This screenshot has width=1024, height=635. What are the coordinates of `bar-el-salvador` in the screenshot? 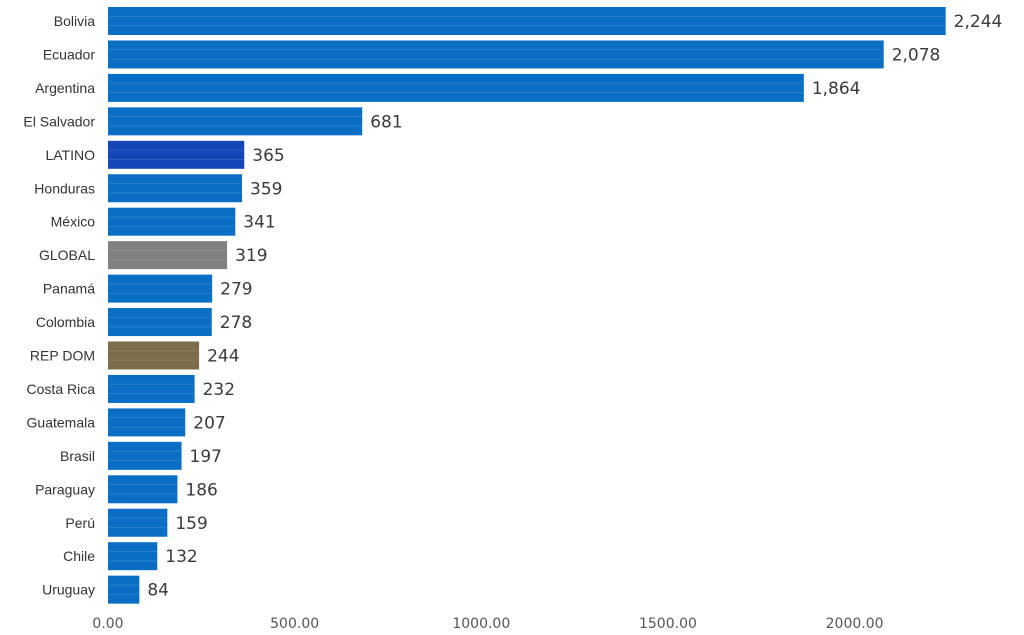 It's located at (235, 121).